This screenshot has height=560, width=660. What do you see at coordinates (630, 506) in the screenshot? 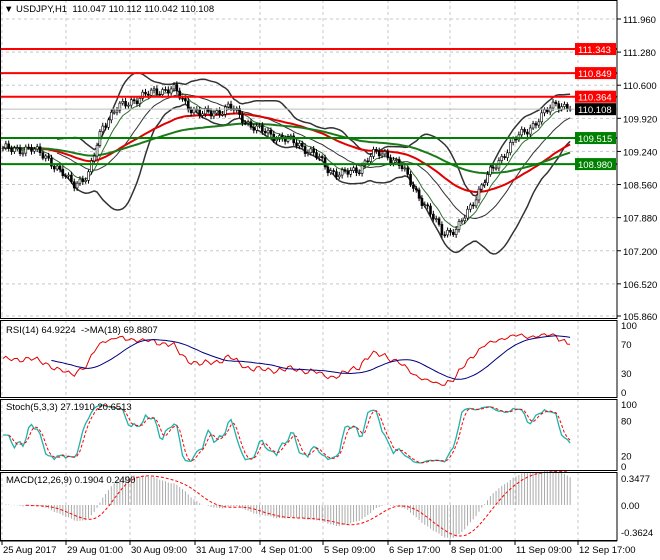
I see `macd-axis-label: 0.00` at bounding box center [630, 506].